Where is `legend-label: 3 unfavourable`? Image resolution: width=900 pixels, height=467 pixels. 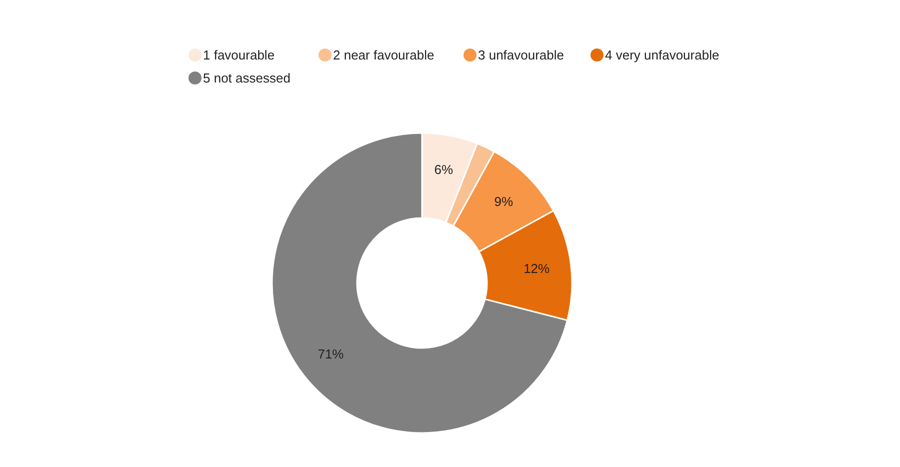 legend-label: 3 unfavourable is located at coordinates (521, 55).